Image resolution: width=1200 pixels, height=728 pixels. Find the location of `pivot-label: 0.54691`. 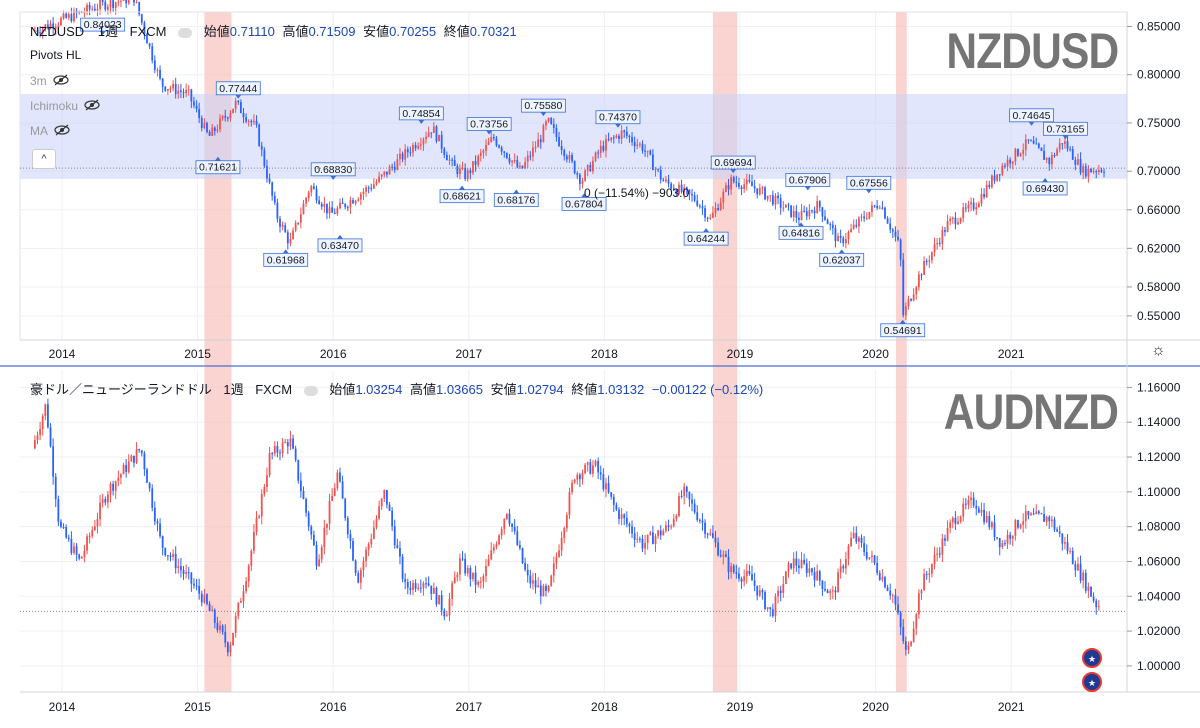

pivot-label: 0.54691 is located at coordinates (903, 328).